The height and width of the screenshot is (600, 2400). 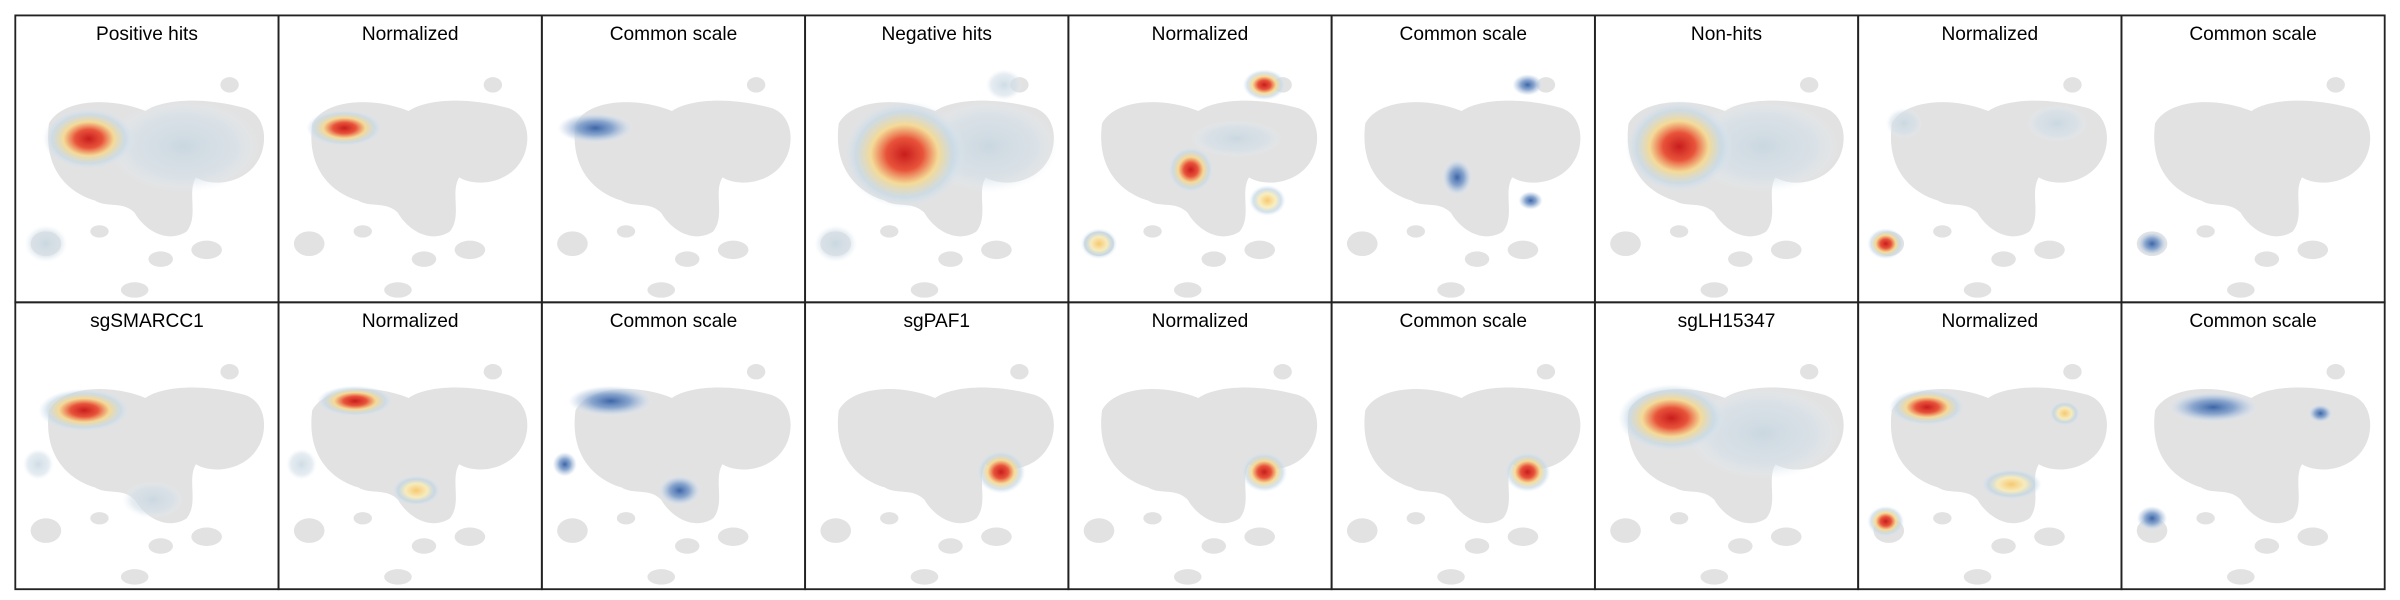 What do you see at coordinates (147, 321) in the screenshot?
I see `panel-title: sgSMARCC1` at bounding box center [147, 321].